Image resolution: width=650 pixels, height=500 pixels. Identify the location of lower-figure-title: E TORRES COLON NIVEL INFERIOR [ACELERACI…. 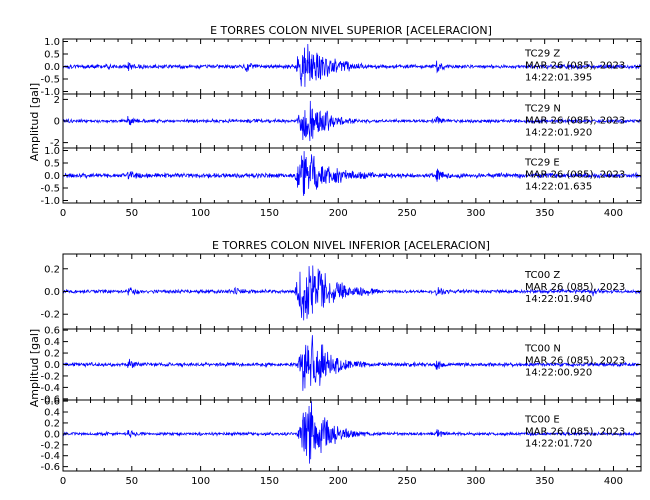
(351, 245).